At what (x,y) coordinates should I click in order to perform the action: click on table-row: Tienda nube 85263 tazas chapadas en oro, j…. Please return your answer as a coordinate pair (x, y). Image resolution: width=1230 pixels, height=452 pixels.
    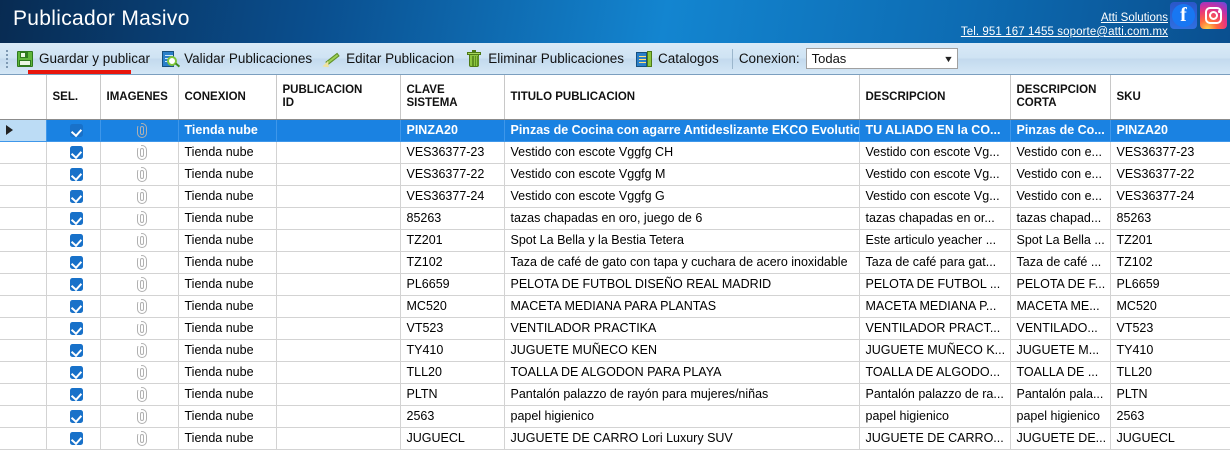
    Looking at the image, I should click on (615, 218).